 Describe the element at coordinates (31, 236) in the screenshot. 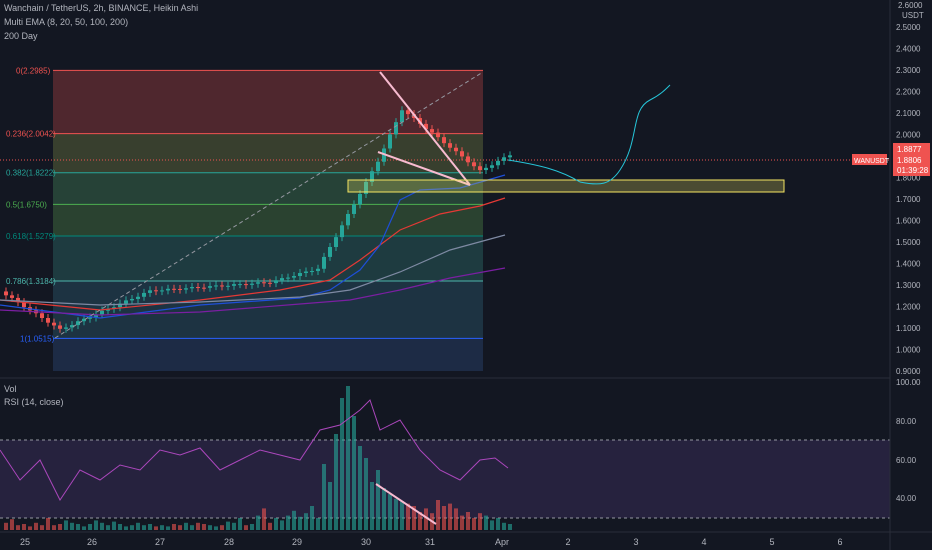

I see `fib-label: 0.618(1.5279)` at that location.